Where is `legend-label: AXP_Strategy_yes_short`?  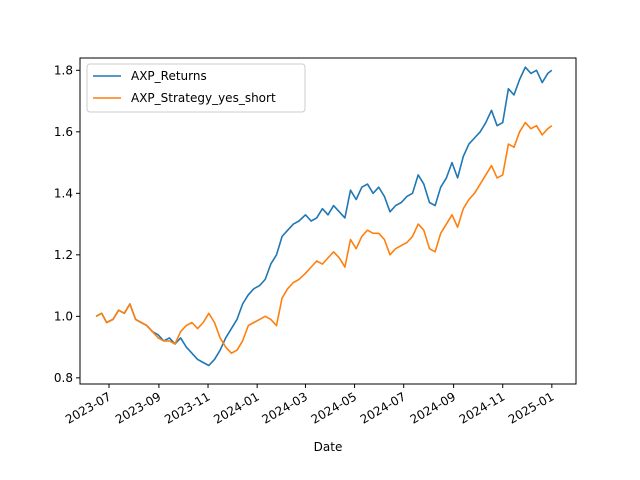 legend-label: AXP_Strategy_yes_short is located at coordinates (203, 98).